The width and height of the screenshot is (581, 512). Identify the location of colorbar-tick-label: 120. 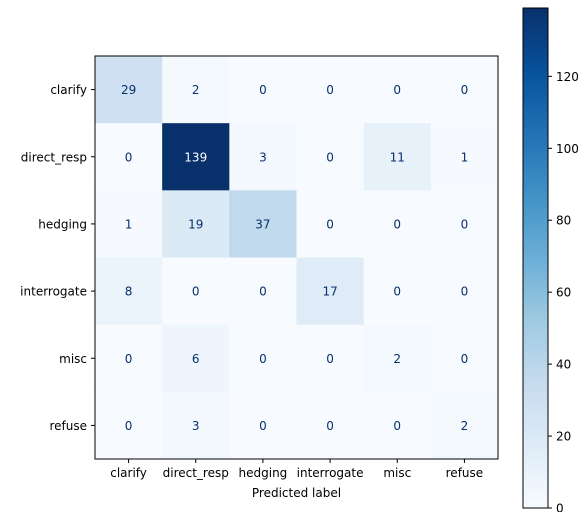
(567, 77).